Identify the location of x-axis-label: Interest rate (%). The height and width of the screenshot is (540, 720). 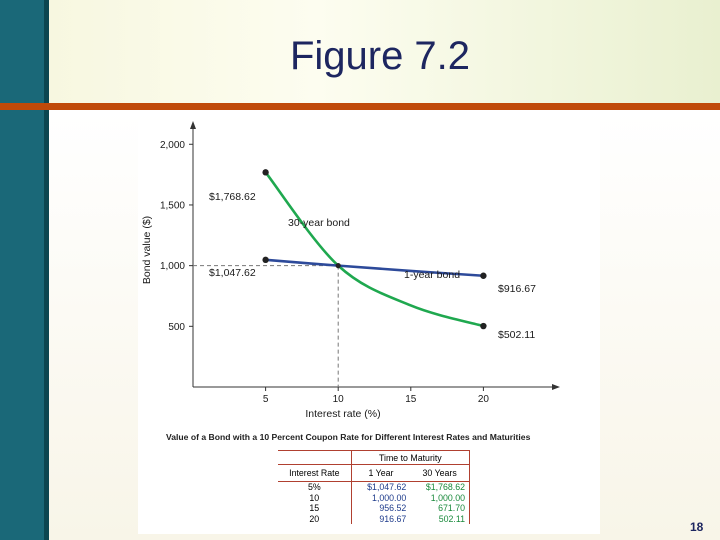
(342, 414).